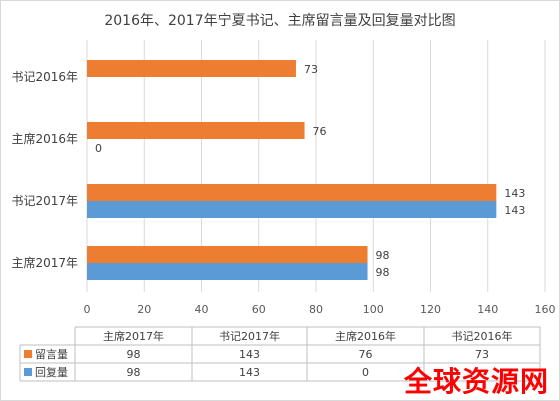 Image resolution: width=560 pixels, height=401 pixels. I want to click on table-cell-0-2: 76, so click(366, 354).